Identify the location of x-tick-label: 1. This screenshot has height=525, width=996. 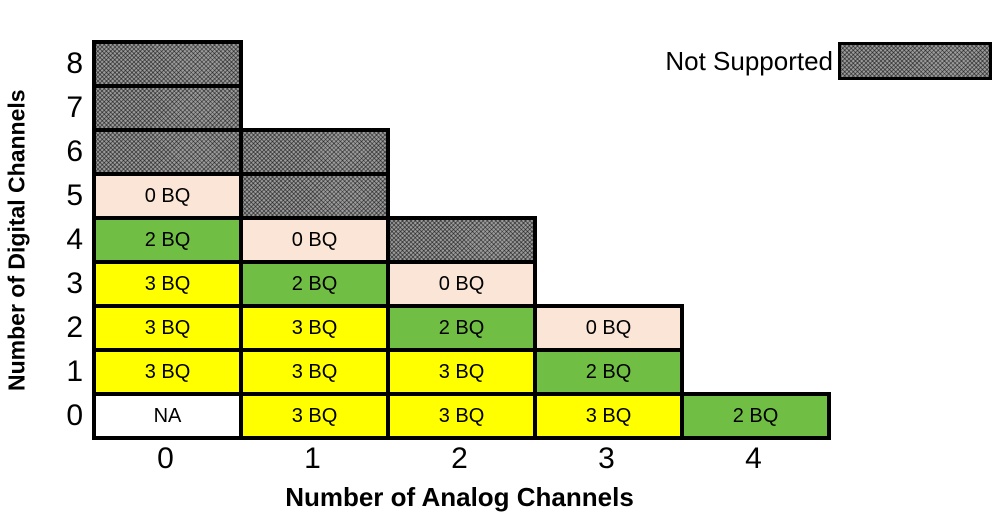
(312, 458).